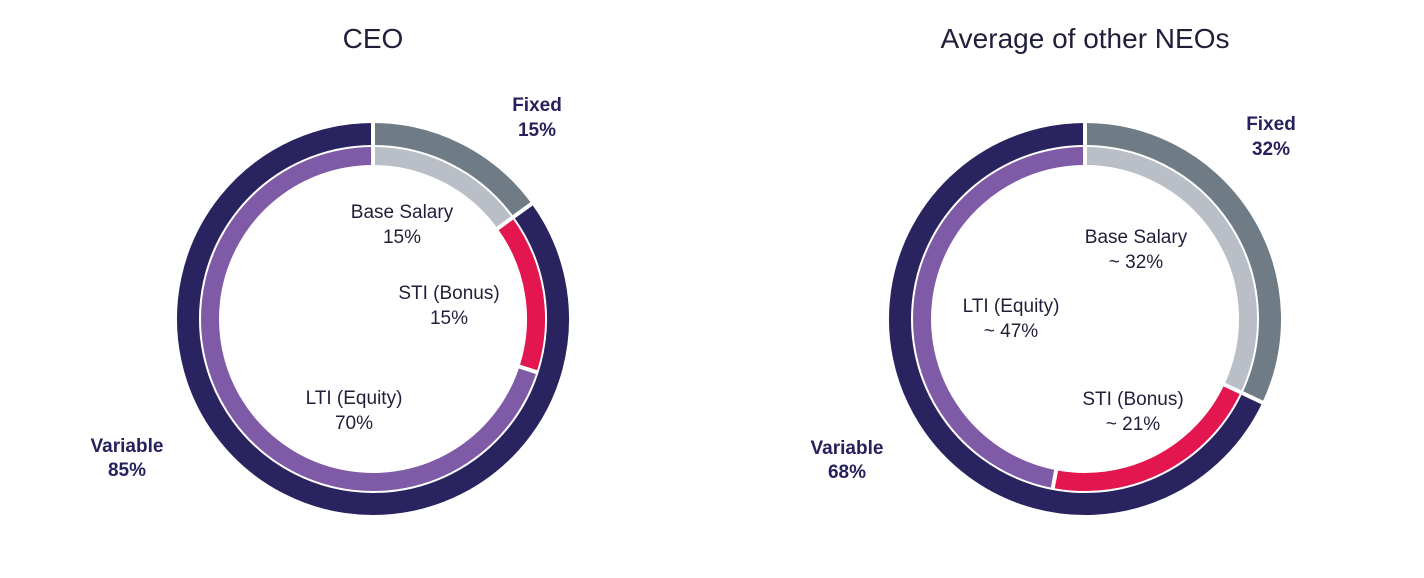  What do you see at coordinates (354, 423) in the screenshot?
I see `ceo-lti-percent: 70%` at bounding box center [354, 423].